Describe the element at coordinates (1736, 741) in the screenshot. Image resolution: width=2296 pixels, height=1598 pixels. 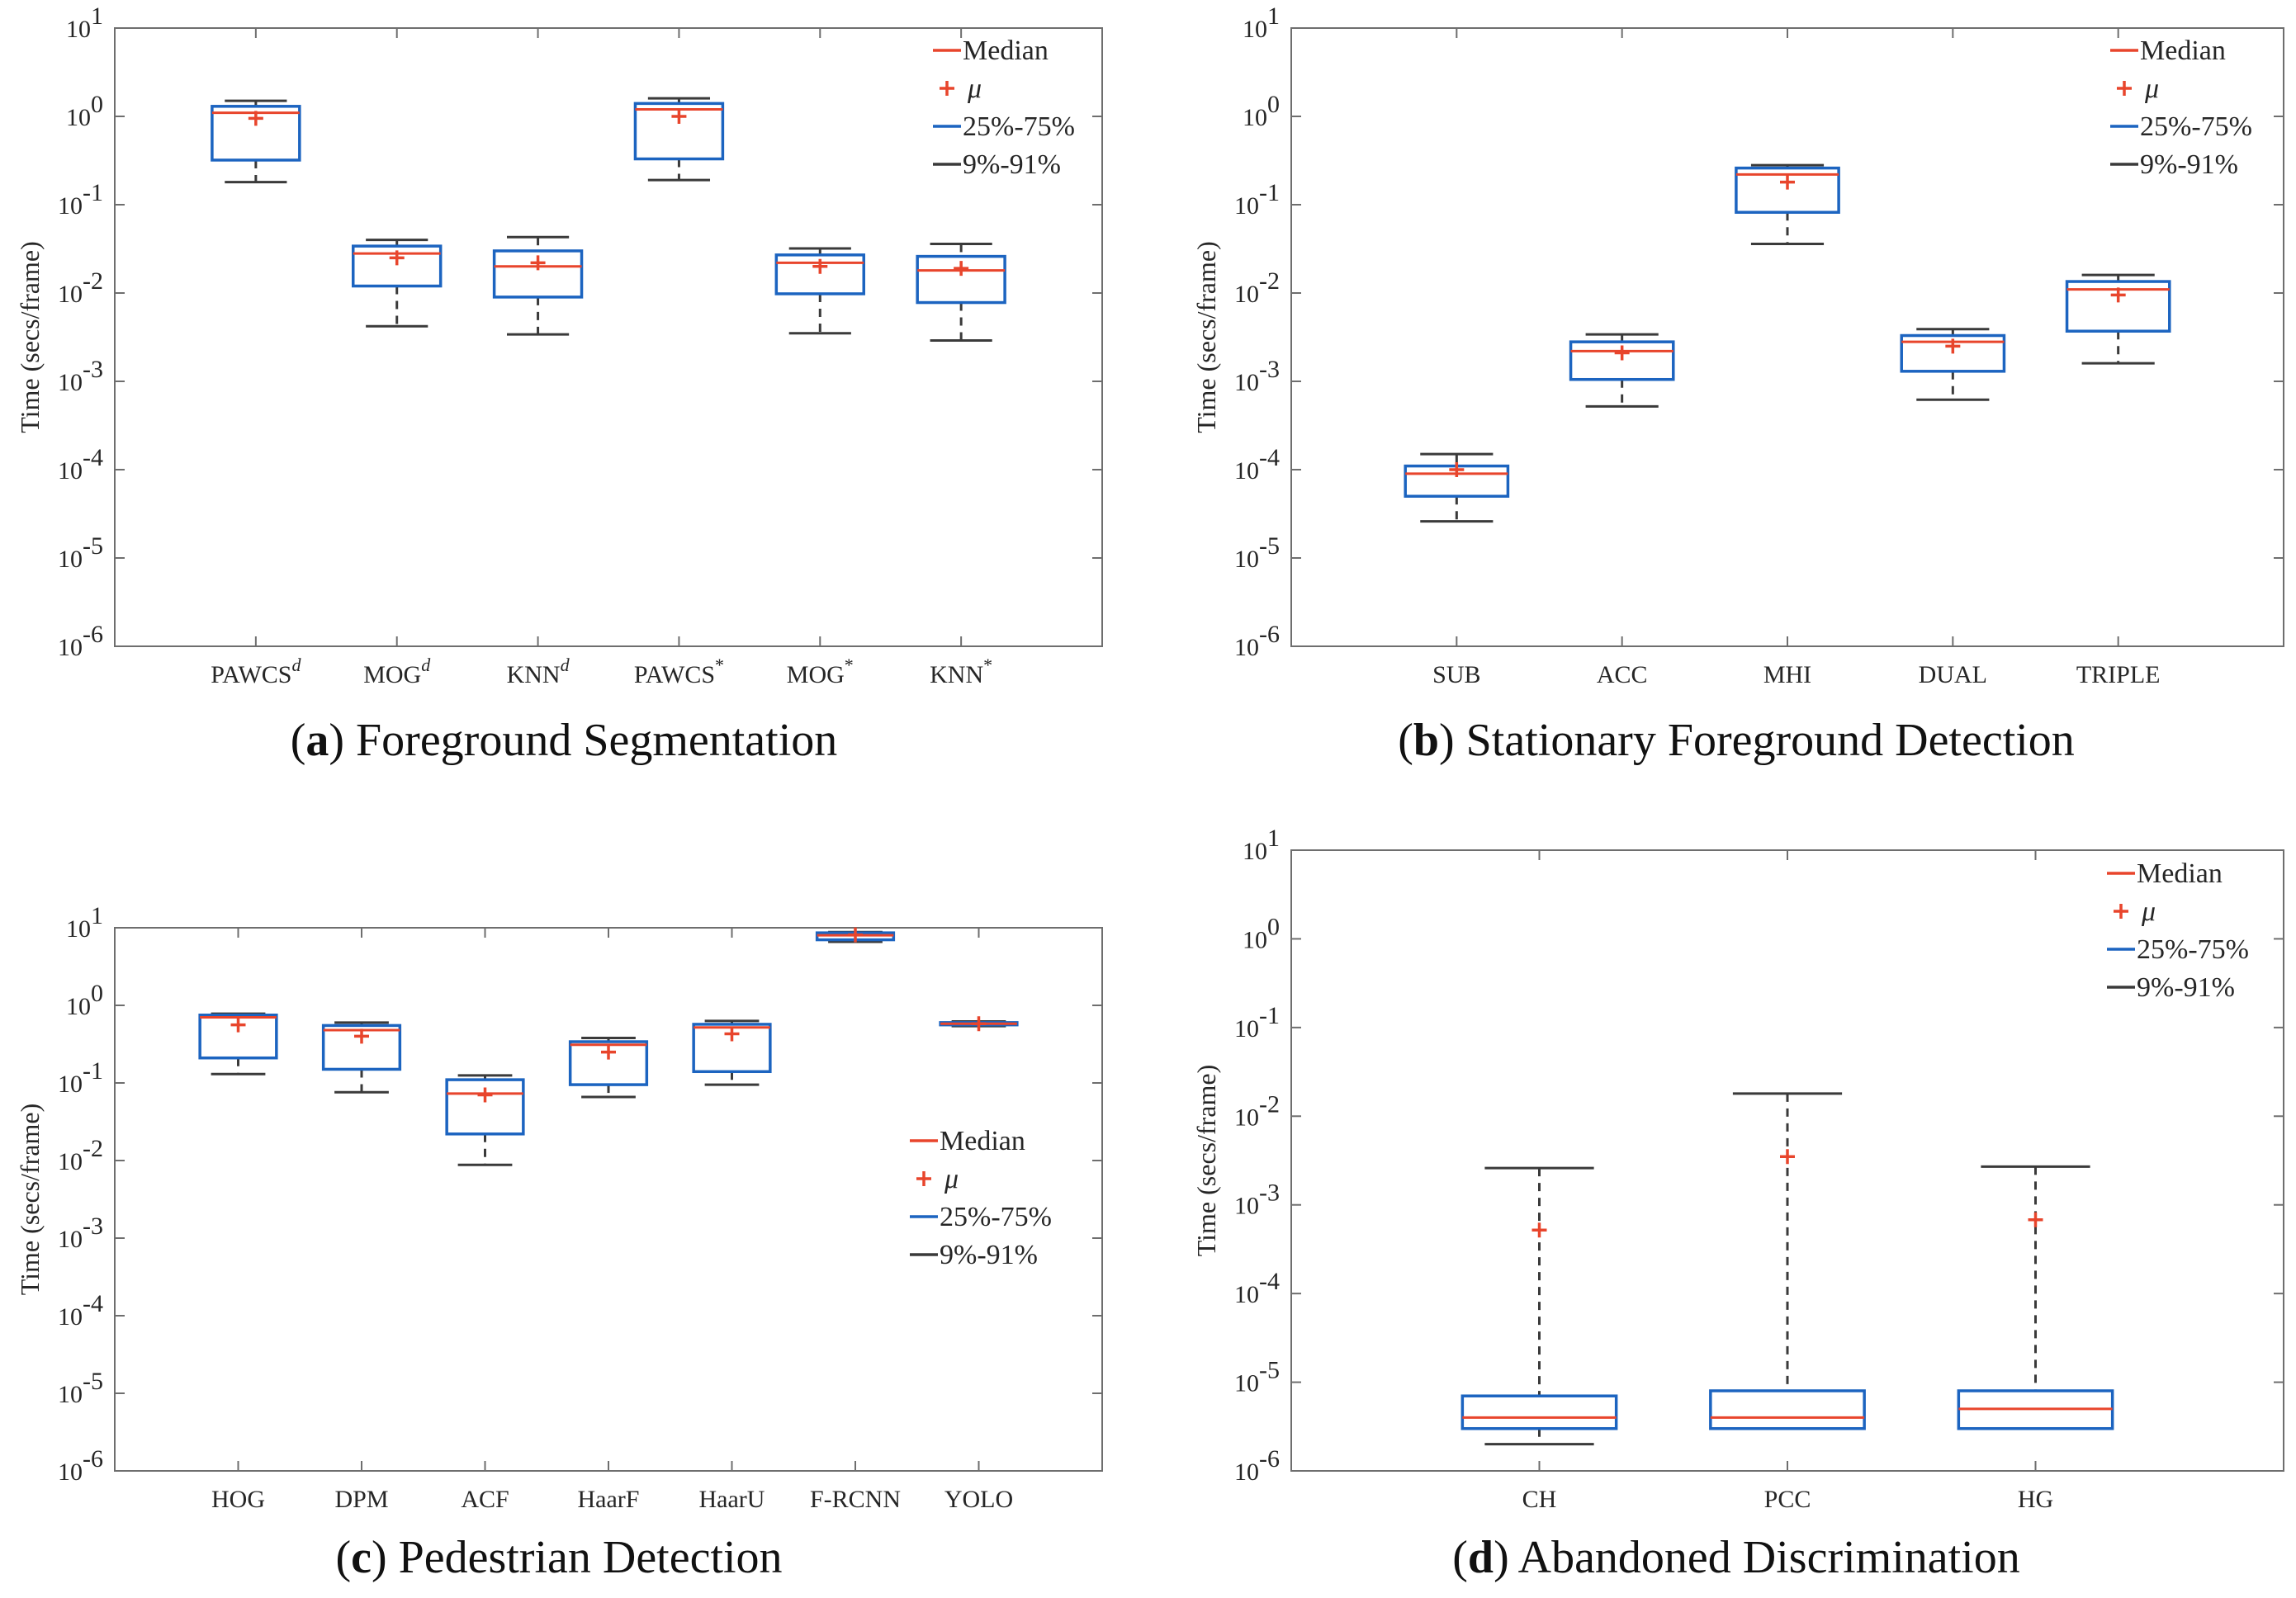
I see `panel-caption: (b) Stationary Foreground Detection` at that location.